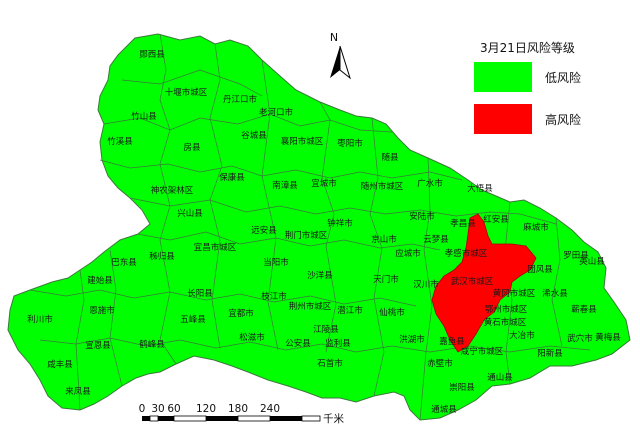  What do you see at coordinates (144, 116) in the screenshot?
I see `region-label: 竹山县` at bounding box center [144, 116].